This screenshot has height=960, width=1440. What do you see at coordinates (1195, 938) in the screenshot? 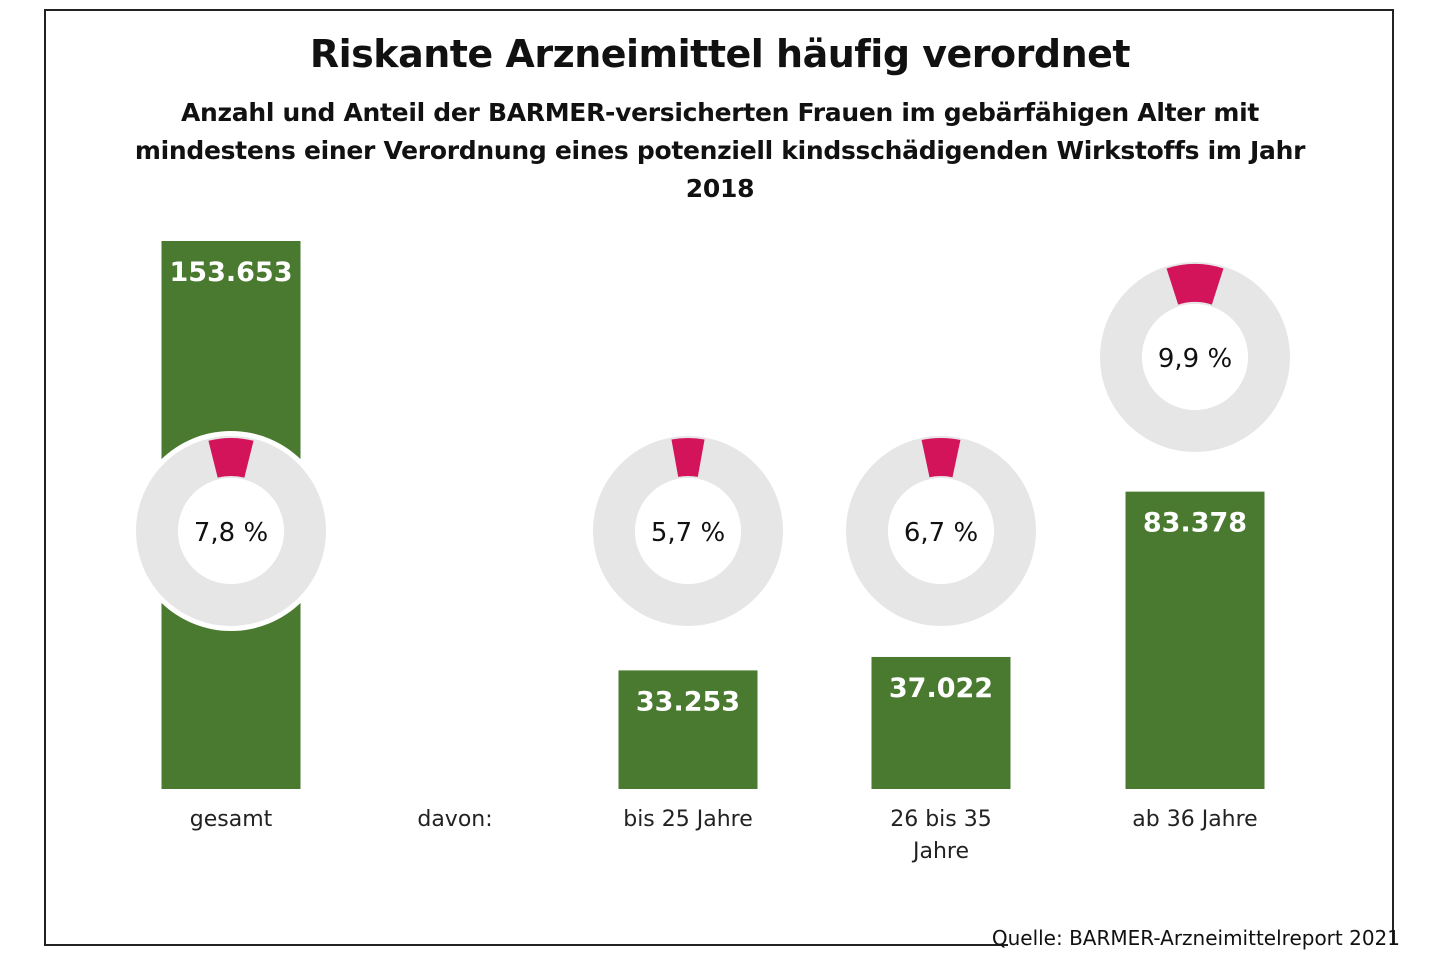
I see `source-note: Quelle: BARMER-Arzneimittelreport 2021` at bounding box center [1195, 938].